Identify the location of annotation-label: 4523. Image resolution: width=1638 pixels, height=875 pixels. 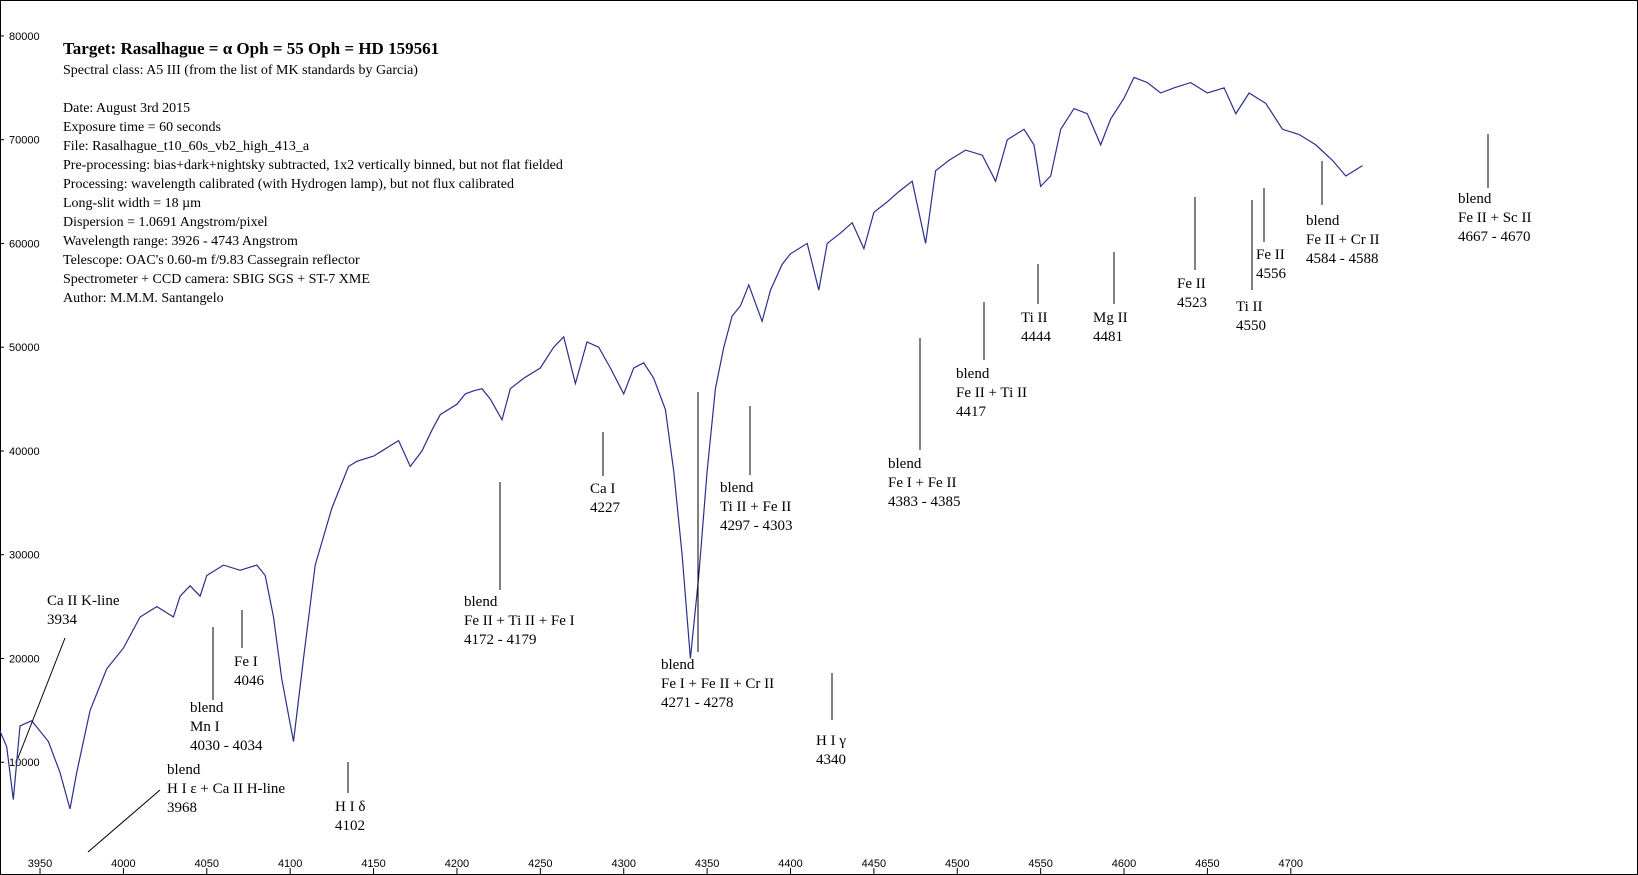
(1192, 303).